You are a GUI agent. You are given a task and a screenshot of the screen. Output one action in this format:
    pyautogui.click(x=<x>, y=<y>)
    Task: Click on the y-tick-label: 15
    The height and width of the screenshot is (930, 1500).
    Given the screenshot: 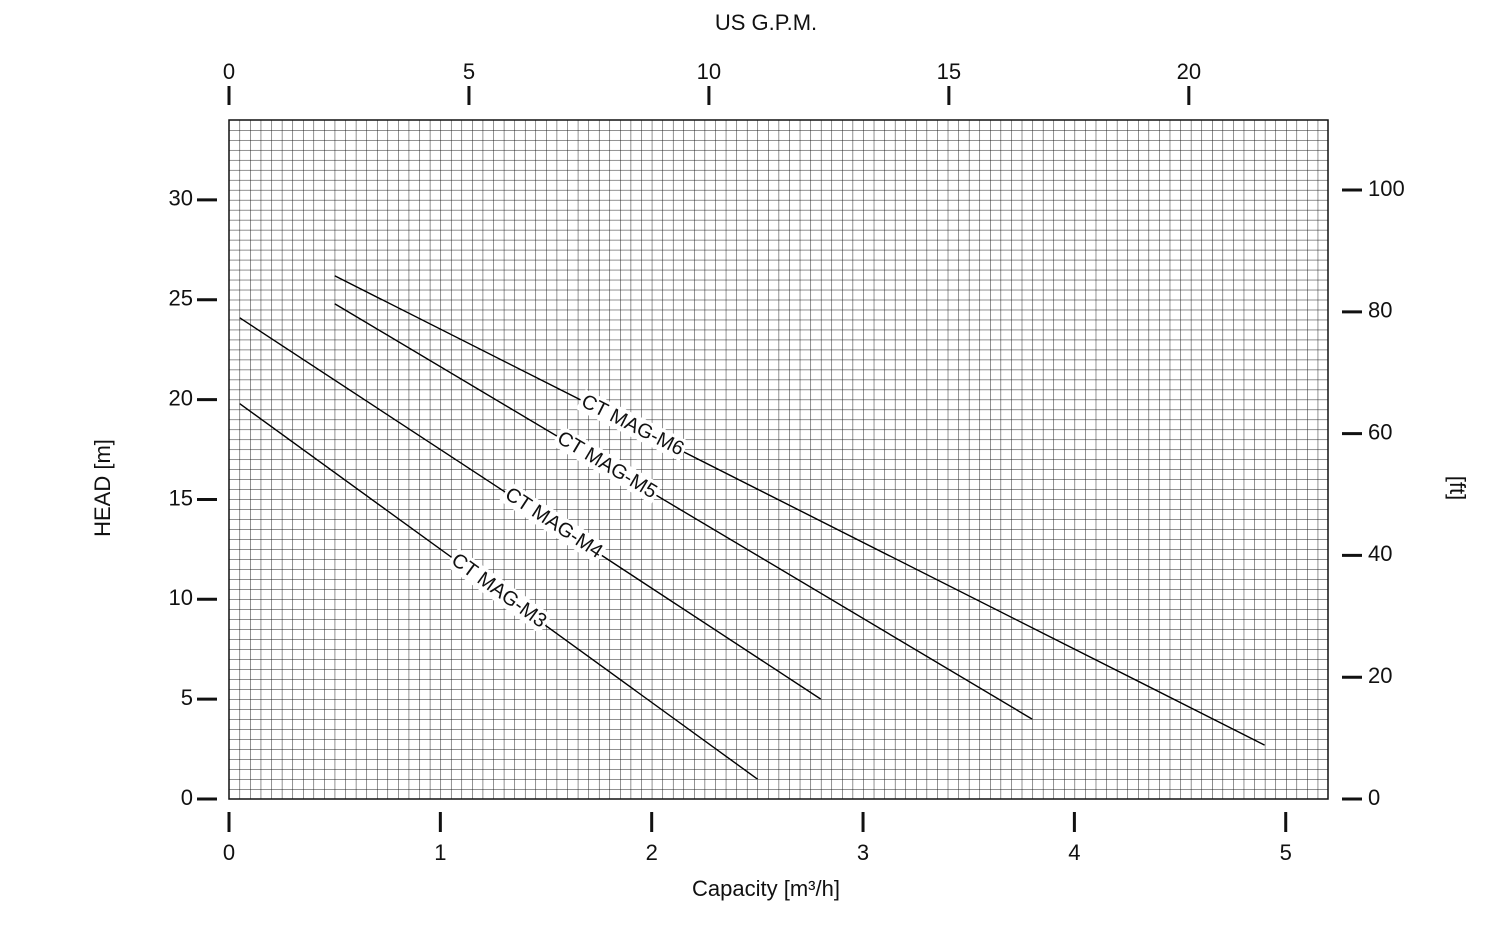 What is the action you would take?
    pyautogui.click(x=181, y=497)
    